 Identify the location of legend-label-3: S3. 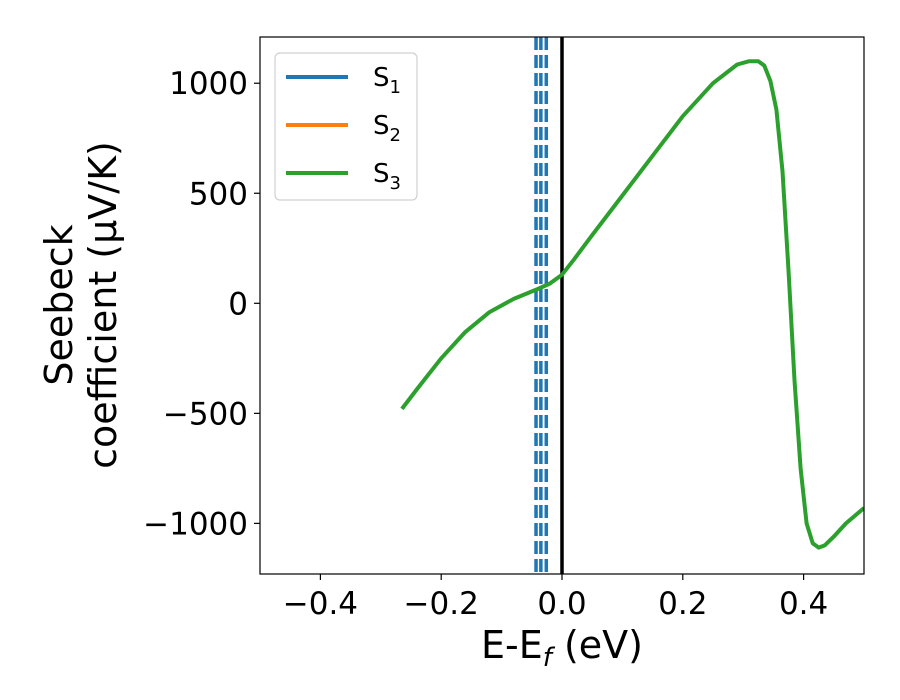
(387, 176).